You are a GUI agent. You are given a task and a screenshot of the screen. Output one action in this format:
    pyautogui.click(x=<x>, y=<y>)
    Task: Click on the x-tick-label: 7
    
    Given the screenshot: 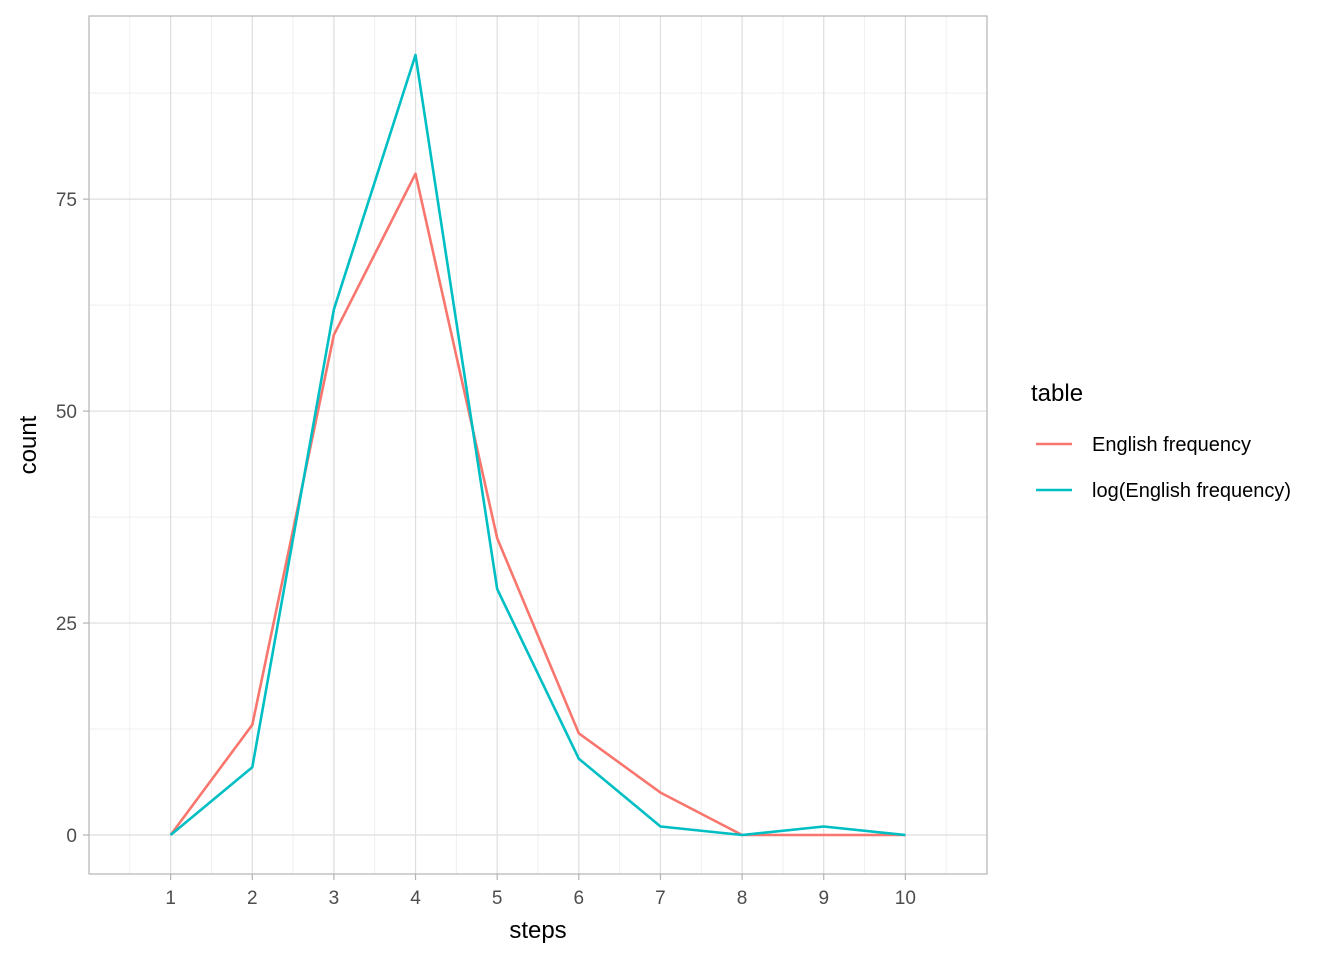 What is the action you would take?
    pyautogui.click(x=660, y=898)
    